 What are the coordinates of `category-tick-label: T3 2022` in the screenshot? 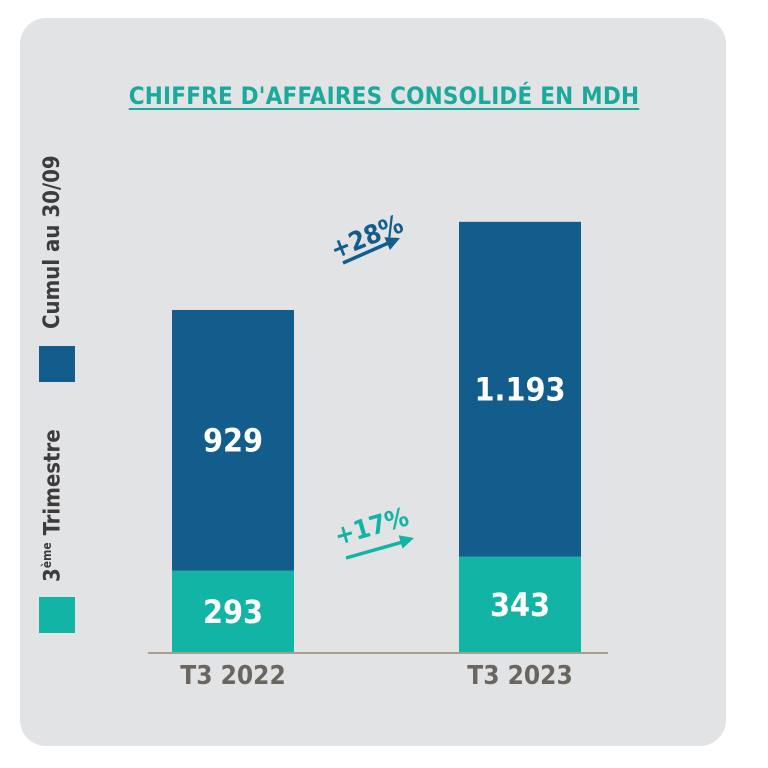 It's located at (232, 676).